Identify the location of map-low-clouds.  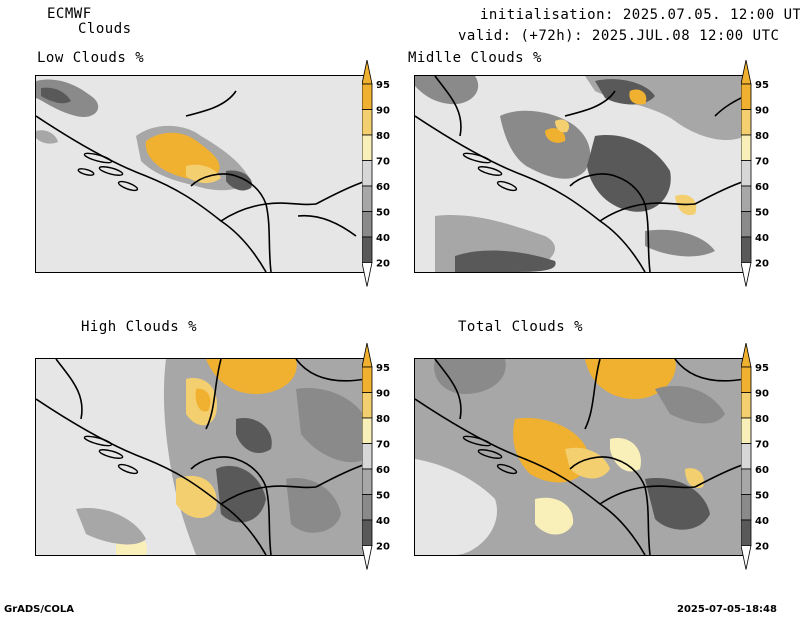
(201, 174).